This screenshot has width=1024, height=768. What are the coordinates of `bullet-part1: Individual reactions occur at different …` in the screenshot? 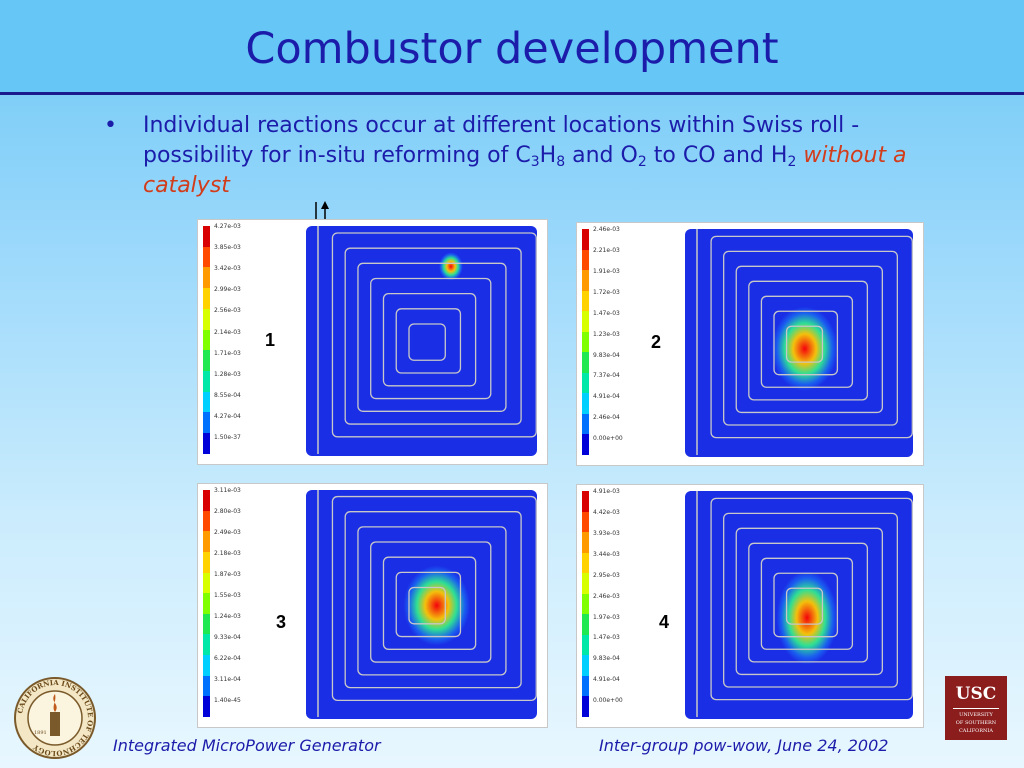 It's located at (501, 140).